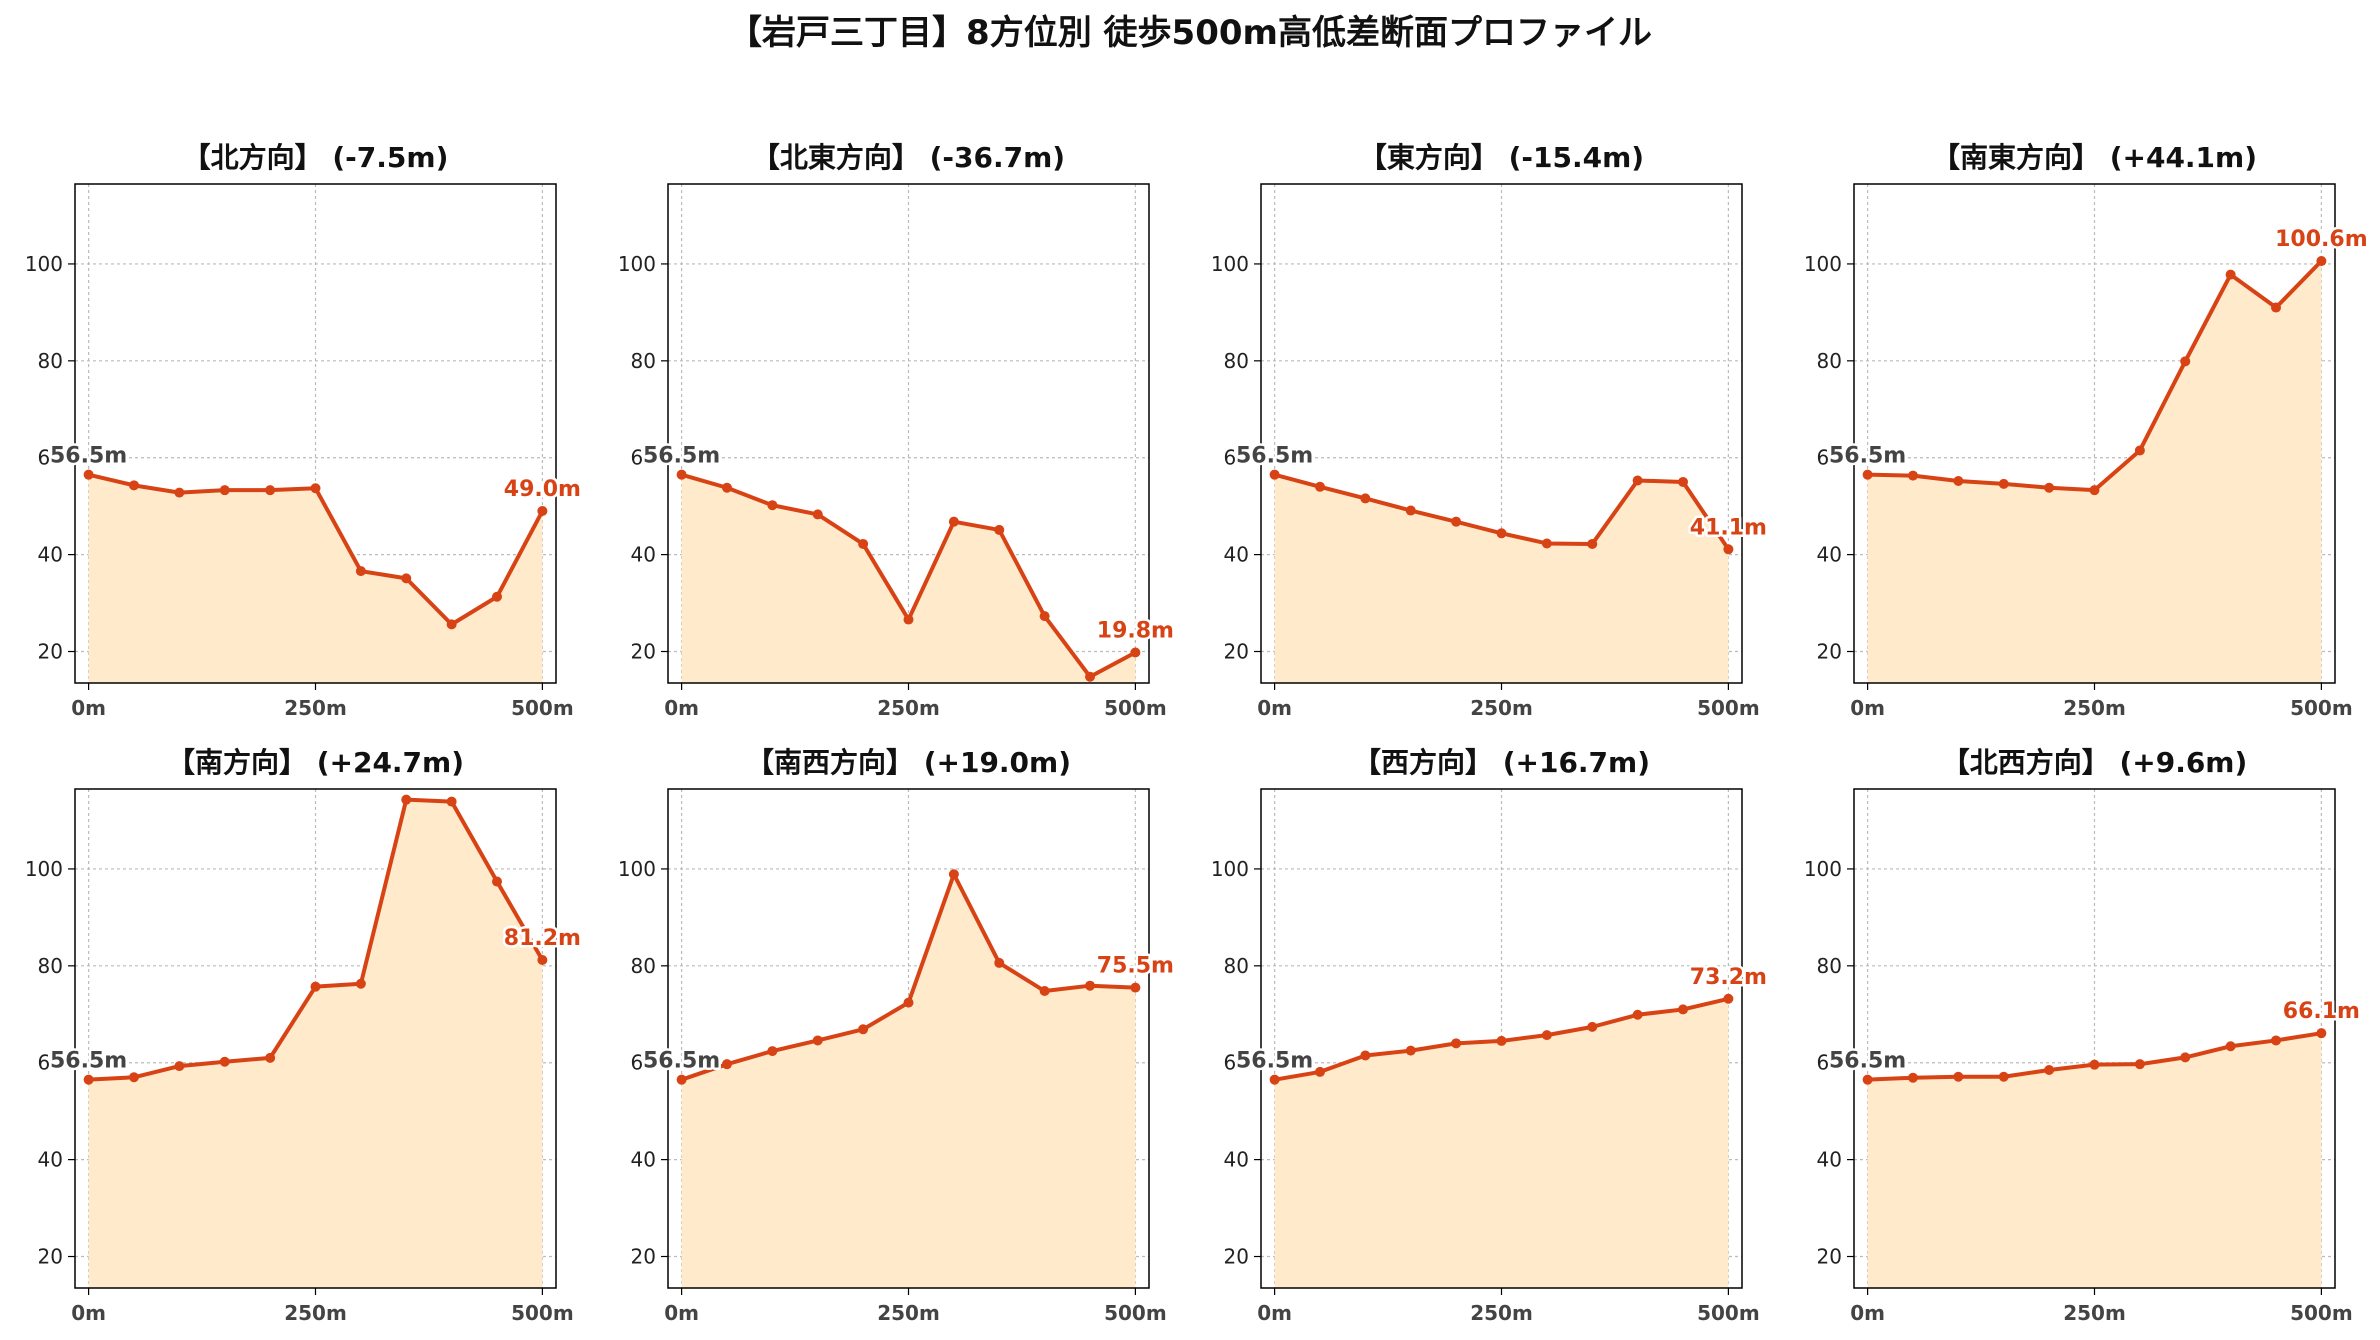 This screenshot has width=2380, height=1340. Describe the element at coordinates (315, 762) in the screenshot. I see `panel-title: 【南方向】 (+24.7m)` at that location.